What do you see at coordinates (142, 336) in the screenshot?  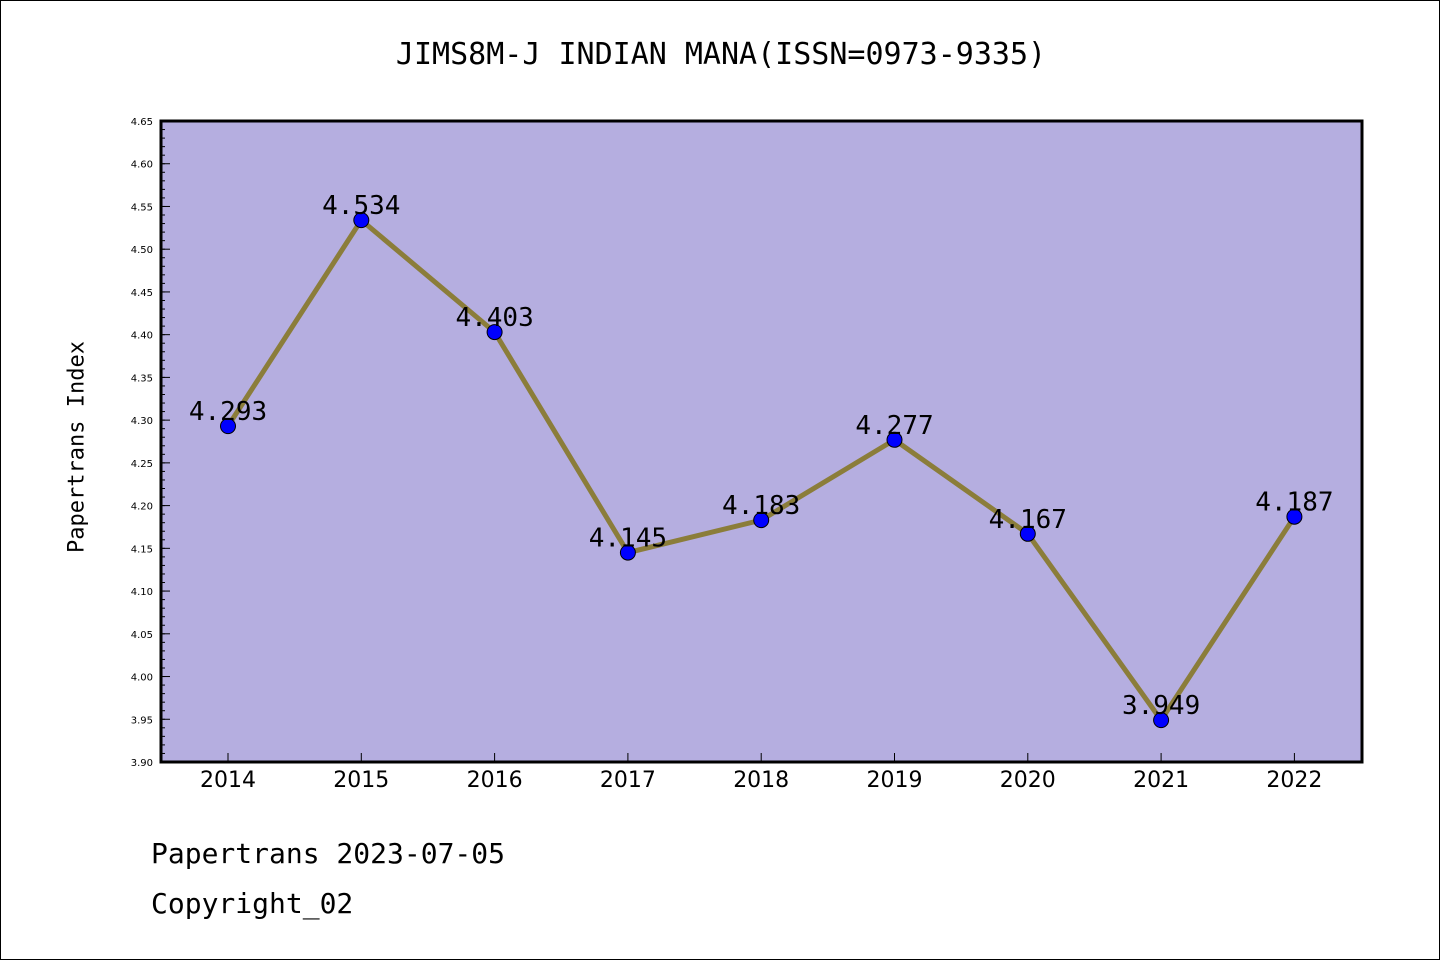 I see `y-tick-label: 4.40` at bounding box center [142, 336].